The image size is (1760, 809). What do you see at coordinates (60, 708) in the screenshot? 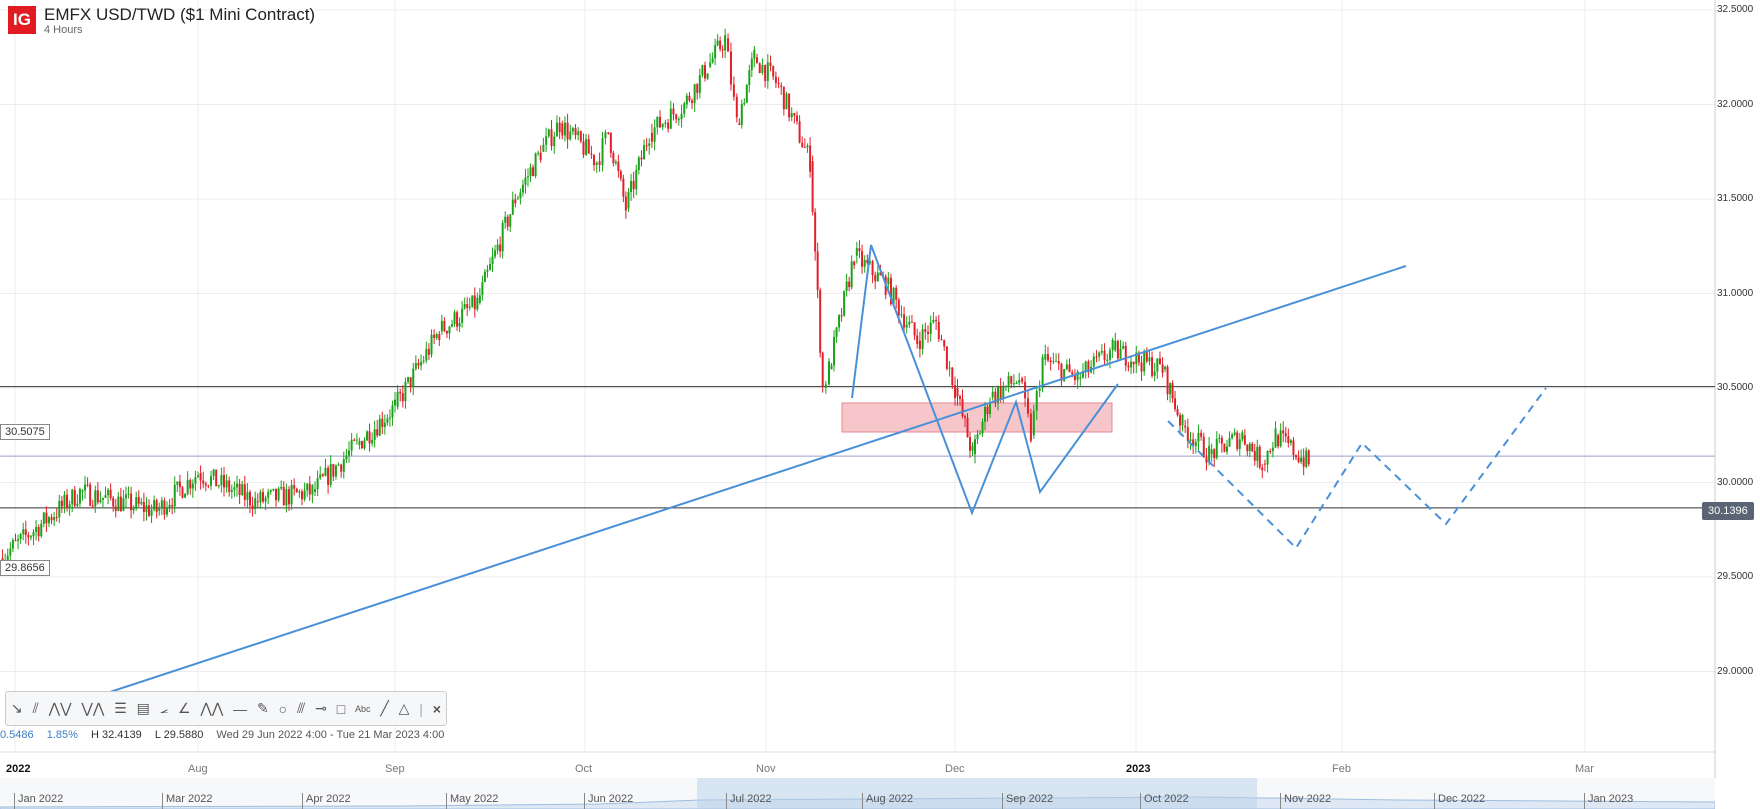
I see `zigzag-tool-icon: ⋀⋁` at bounding box center [60, 708].